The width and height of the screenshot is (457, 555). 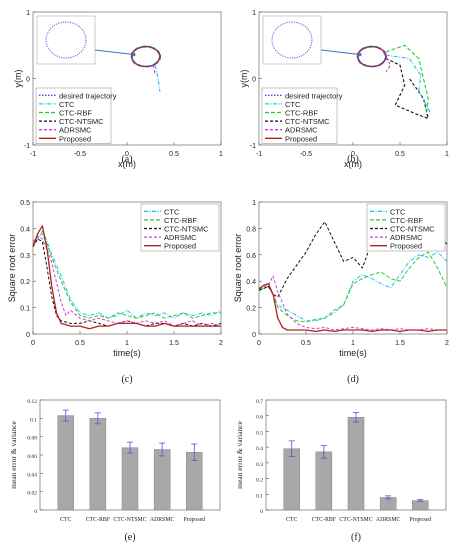 I want to click on series-line-ctc_rbf, so click(x=353, y=287).